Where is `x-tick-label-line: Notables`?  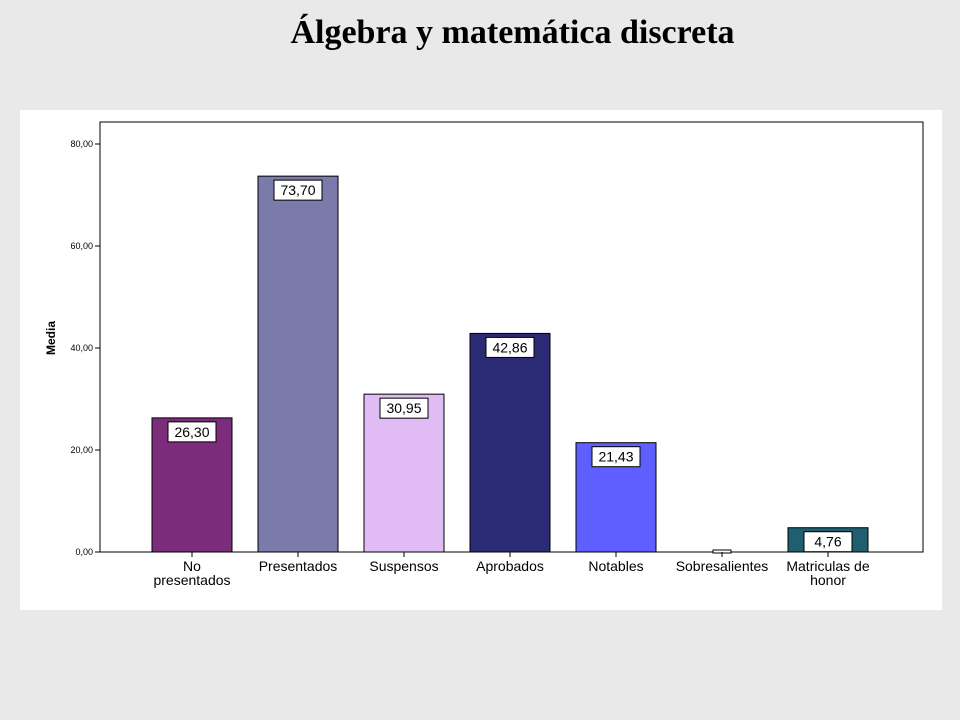 x-tick-label-line: Notables is located at coordinates (615, 566).